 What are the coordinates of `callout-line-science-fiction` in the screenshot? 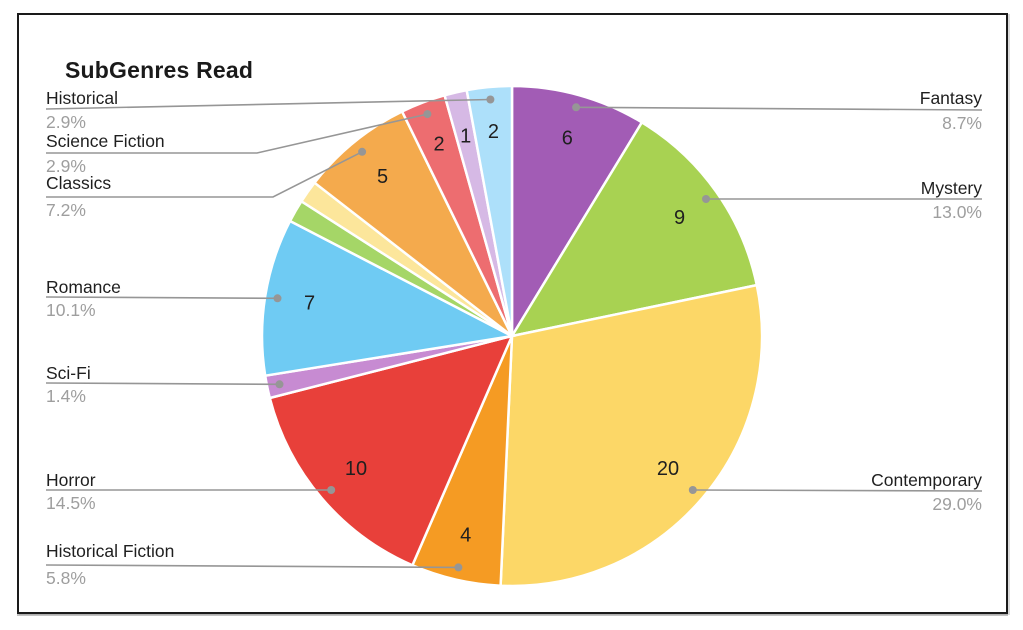 It's located at (237, 133).